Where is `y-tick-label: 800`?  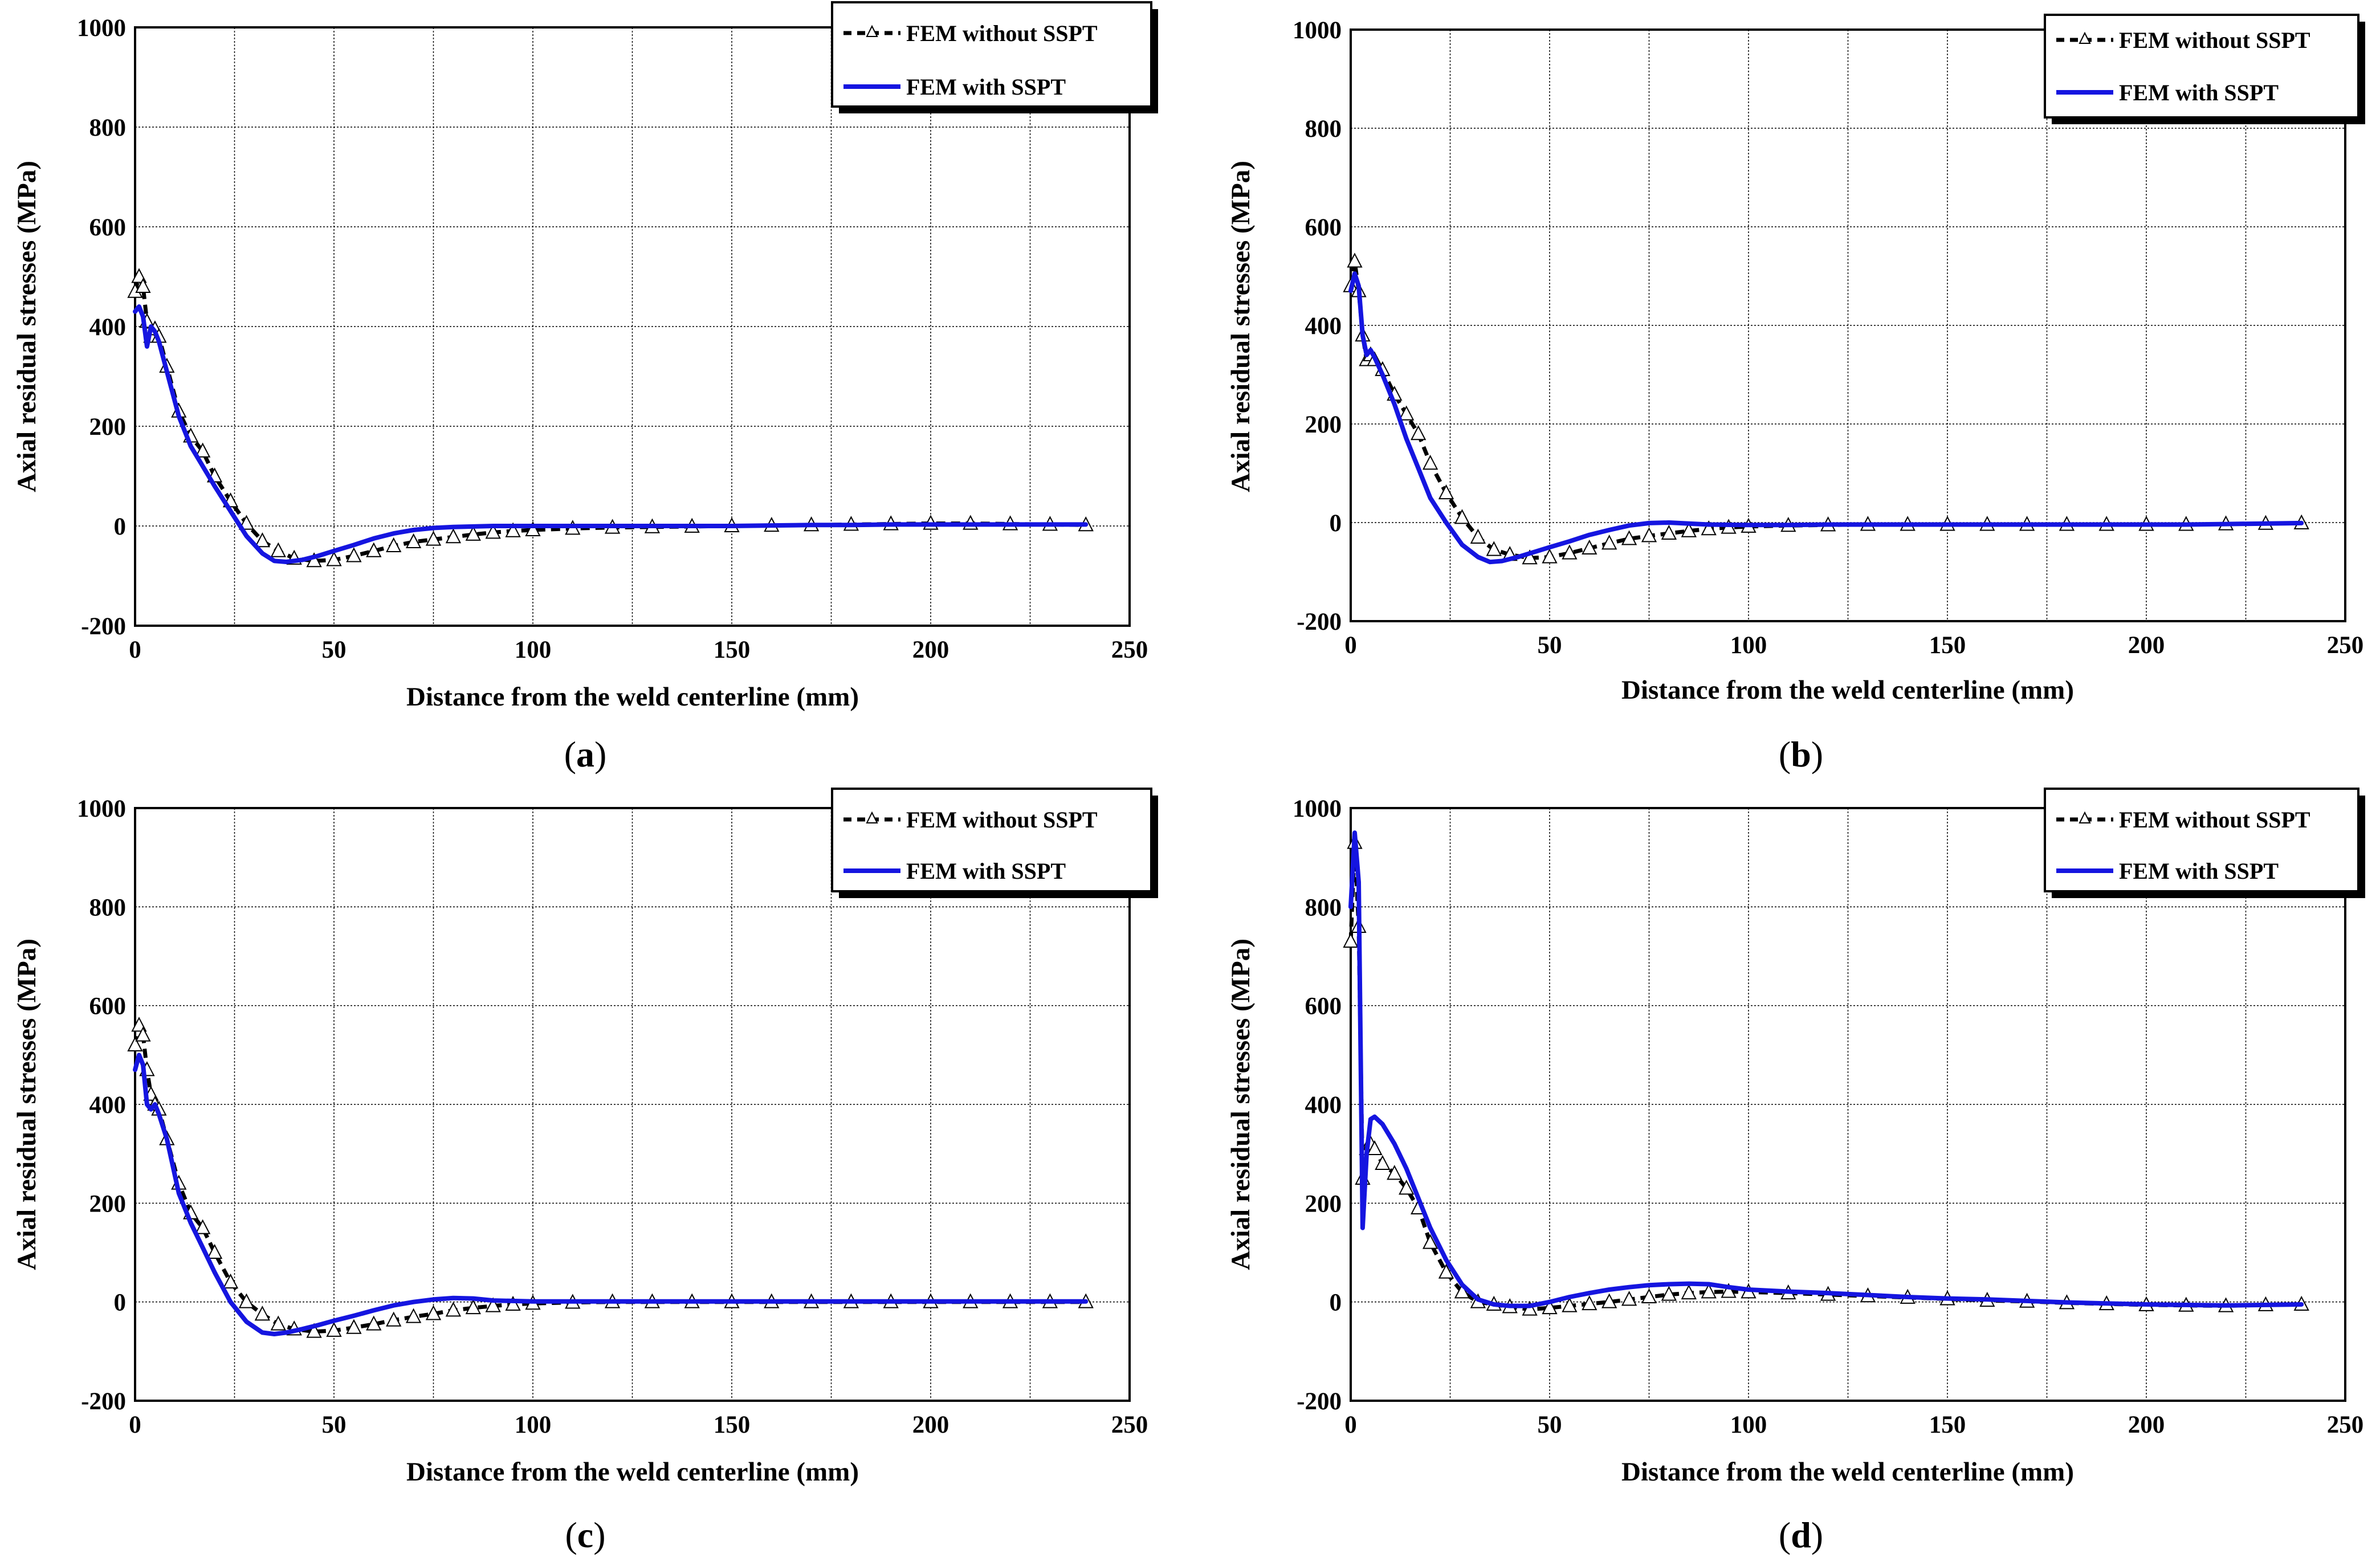 y-tick-label: 800 is located at coordinates (1324, 129).